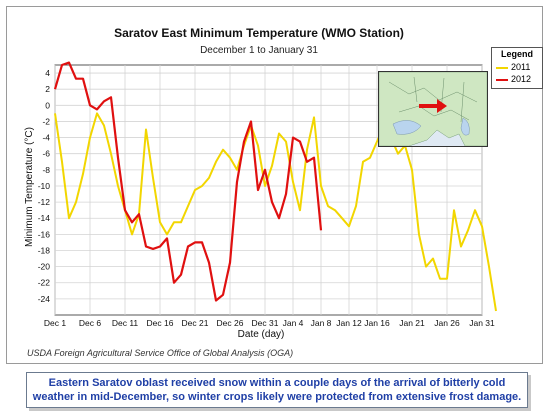 The image size is (550, 412). I want to click on map-inset, so click(433, 109).